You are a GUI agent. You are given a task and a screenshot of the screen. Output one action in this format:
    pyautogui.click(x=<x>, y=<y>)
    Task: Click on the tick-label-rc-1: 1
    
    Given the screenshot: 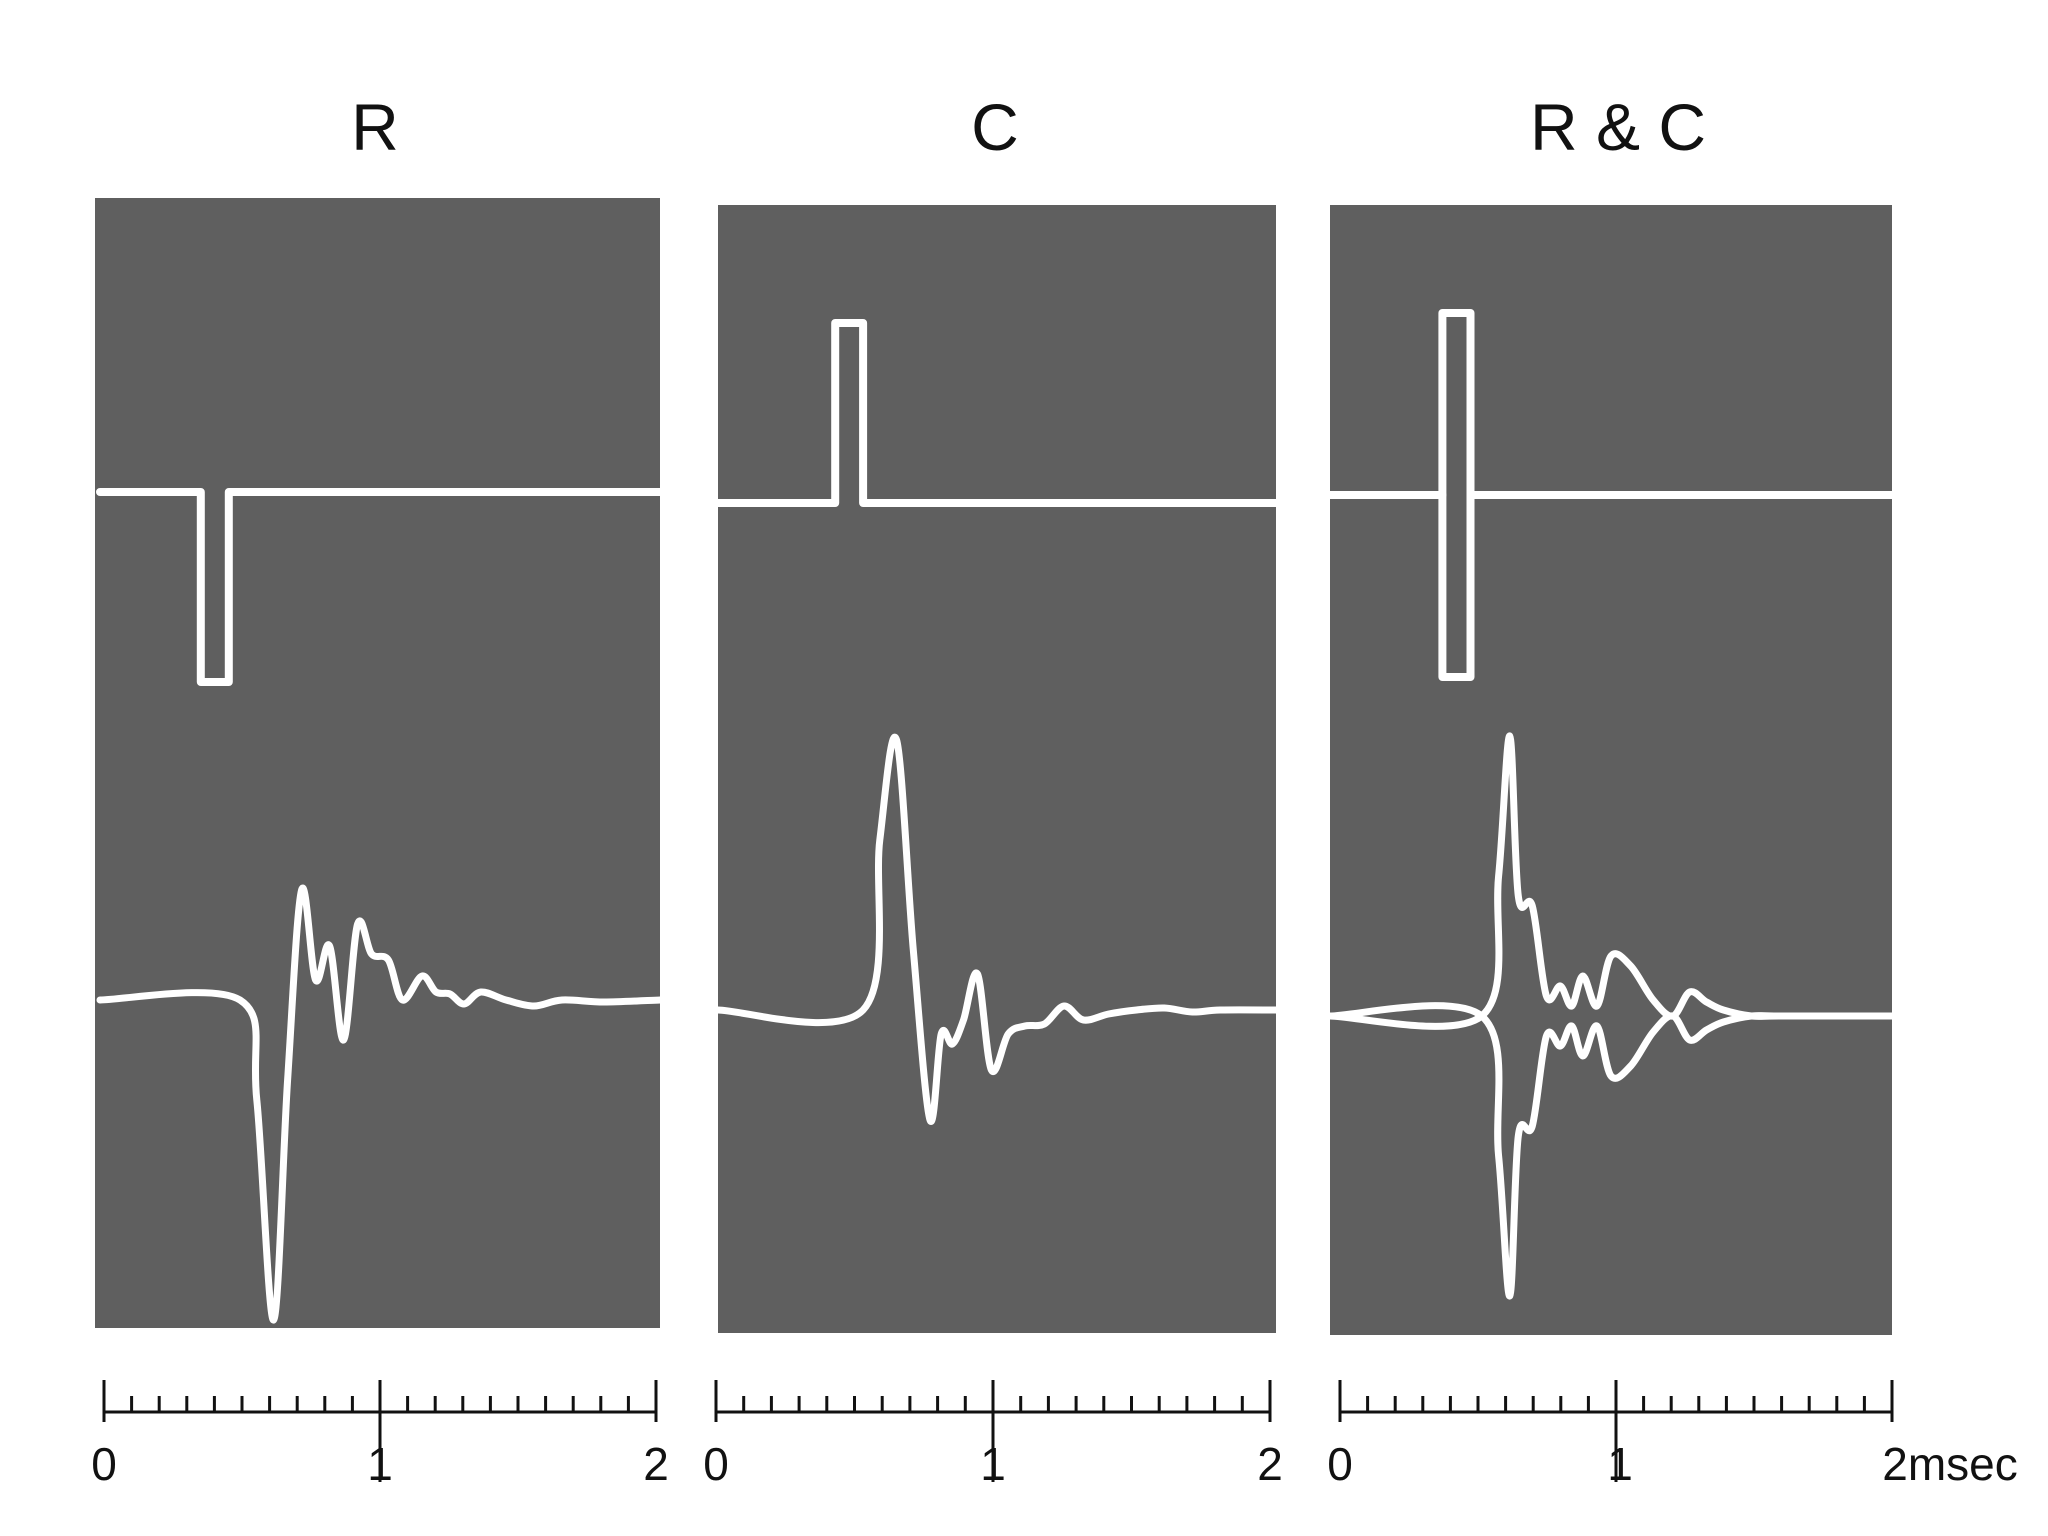 What is the action you would take?
    pyautogui.click(x=1620, y=1464)
    